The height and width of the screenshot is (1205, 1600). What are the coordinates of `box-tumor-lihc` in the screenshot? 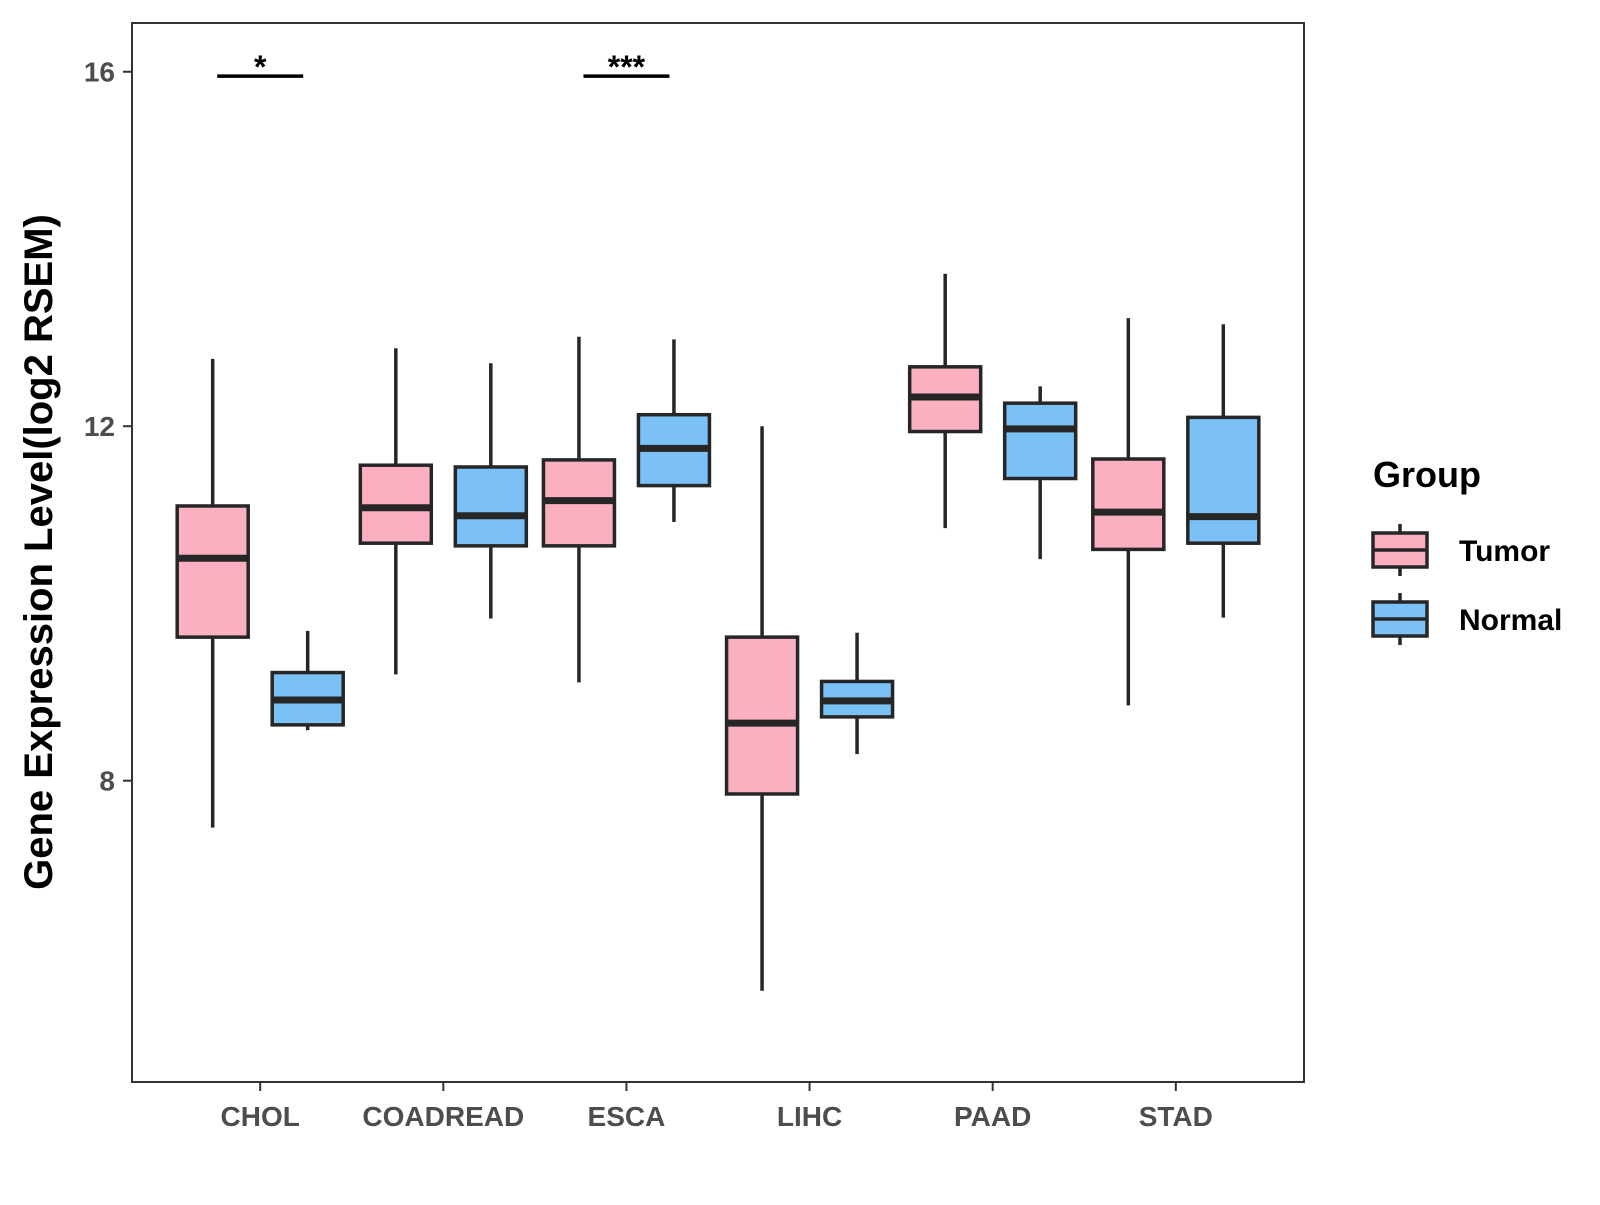 It's located at (762, 708).